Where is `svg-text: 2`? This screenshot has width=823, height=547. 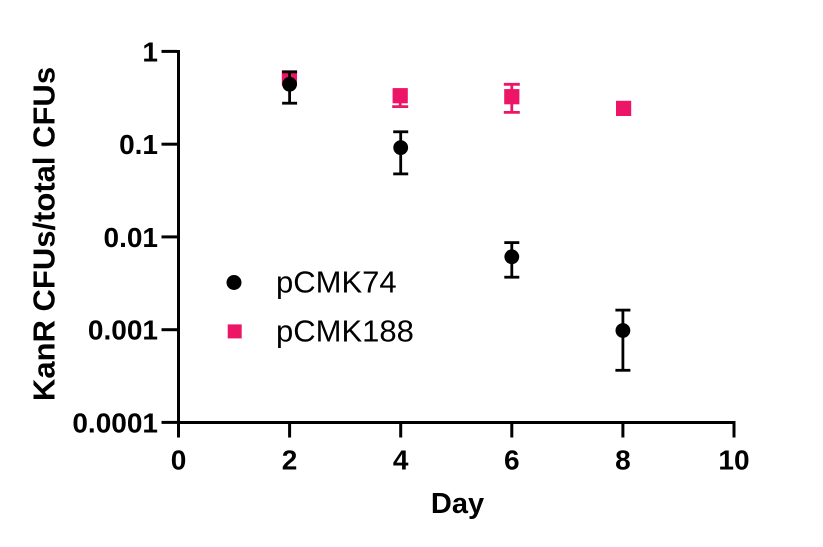 svg-text: 2 is located at coordinates (290, 460).